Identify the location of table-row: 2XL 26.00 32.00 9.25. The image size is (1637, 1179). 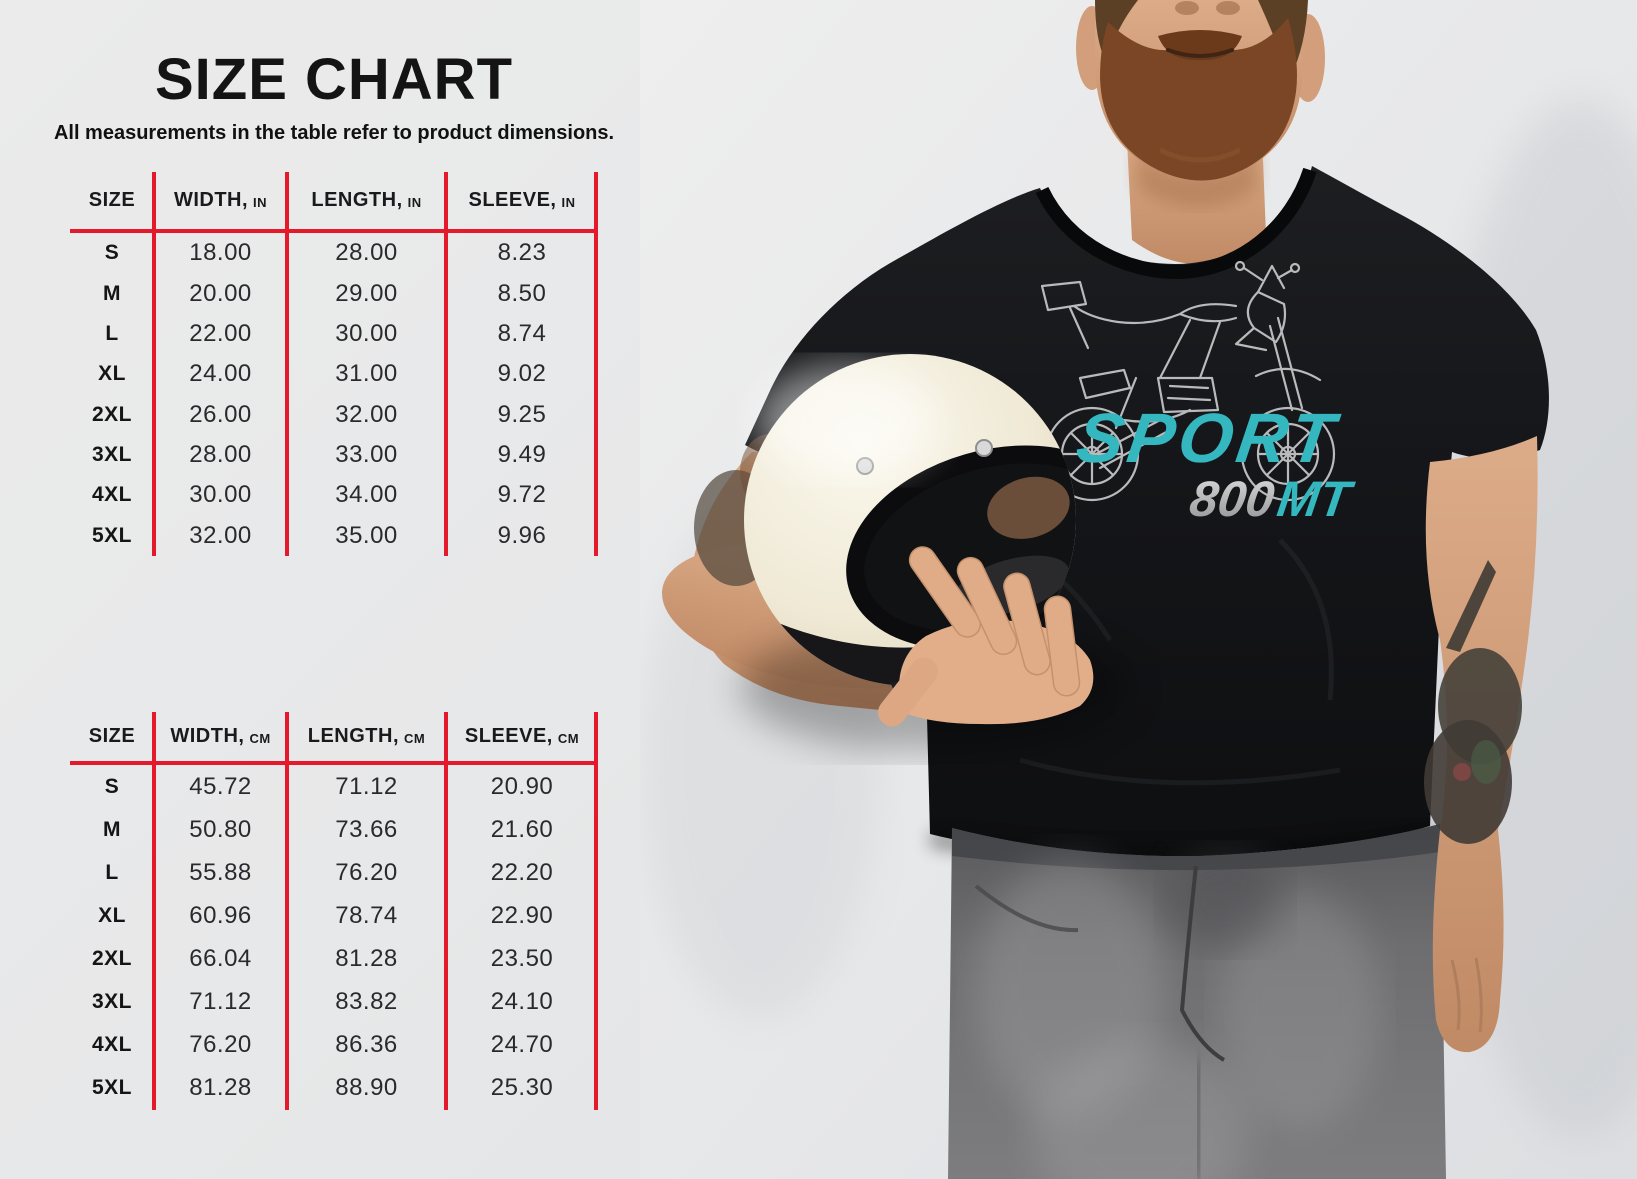
(334, 415).